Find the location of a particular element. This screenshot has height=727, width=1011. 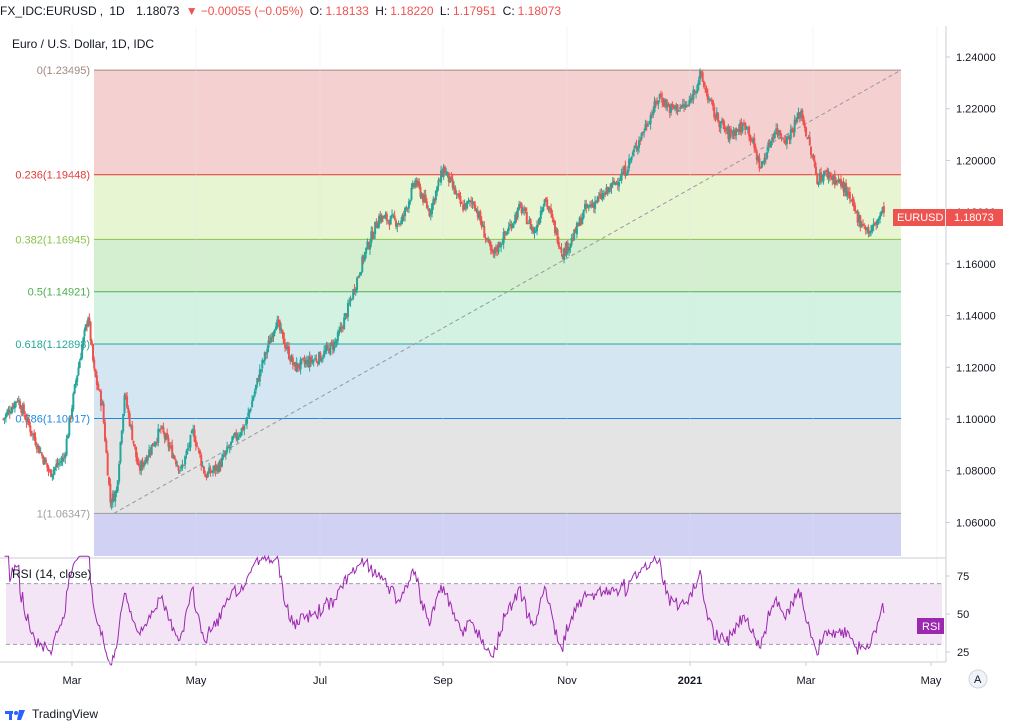

auto-scale-circle is located at coordinates (978, 679).